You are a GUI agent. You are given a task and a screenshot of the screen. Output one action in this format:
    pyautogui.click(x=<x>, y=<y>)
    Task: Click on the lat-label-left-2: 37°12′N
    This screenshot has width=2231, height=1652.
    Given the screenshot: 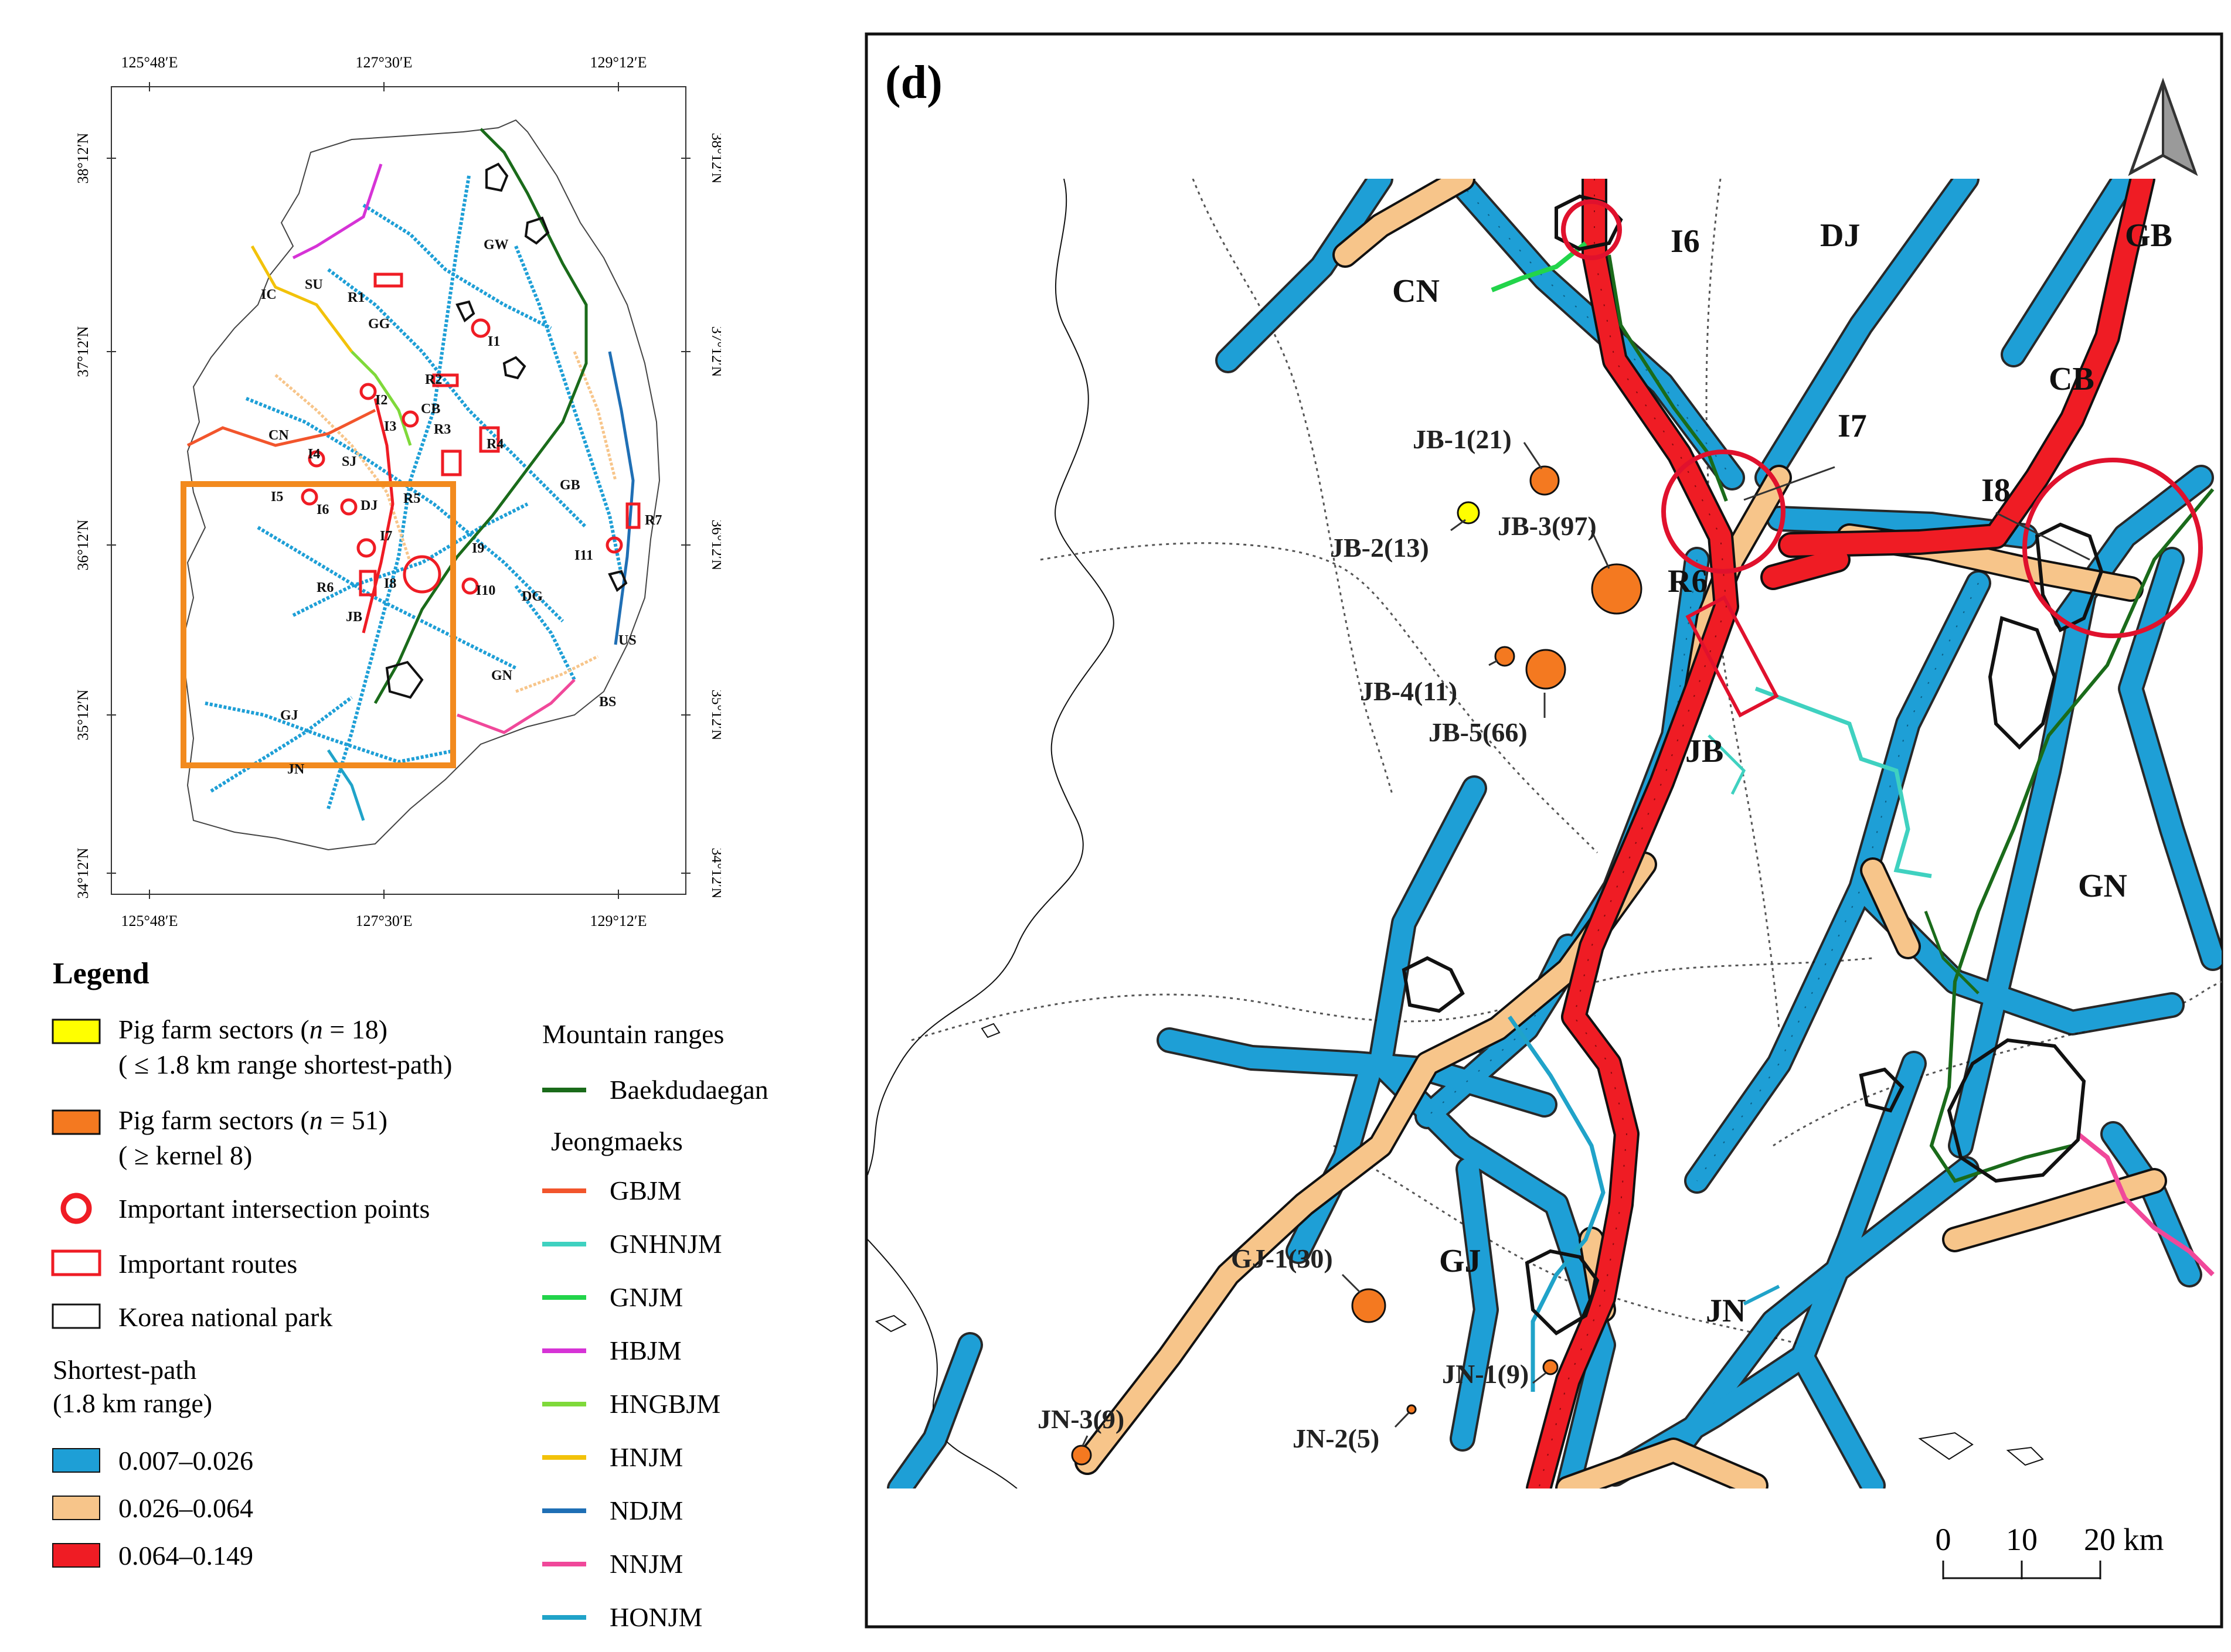 What is the action you would take?
    pyautogui.click(x=82, y=351)
    